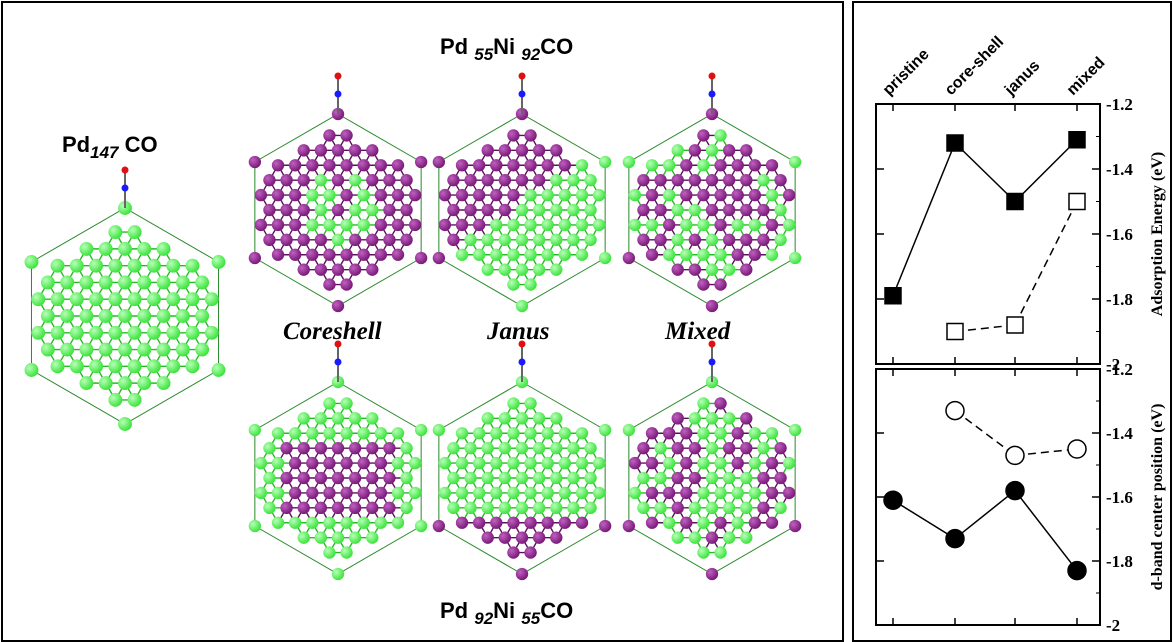 The height and width of the screenshot is (642, 1173). I want to click on category-label: janus, so click(1022, 78).